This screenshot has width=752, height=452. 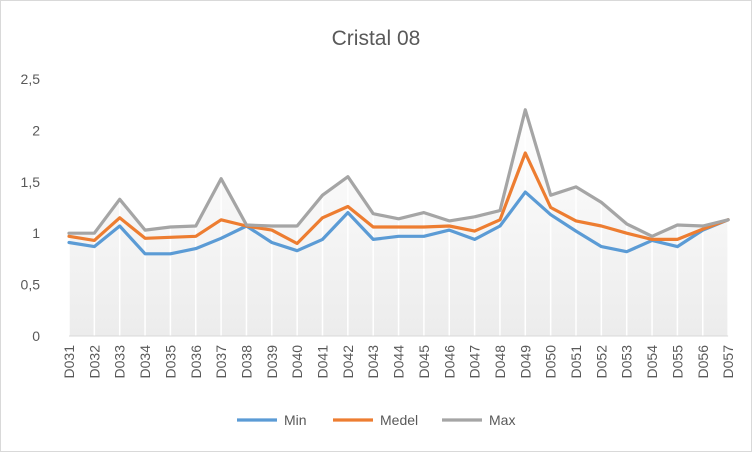 I want to click on y-tick-label: 1, so click(x=36, y=233).